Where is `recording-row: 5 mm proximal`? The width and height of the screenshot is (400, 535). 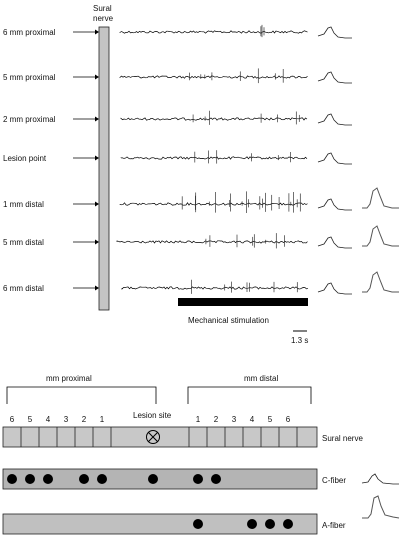 recording-row: 5 mm proximal is located at coordinates (177, 76).